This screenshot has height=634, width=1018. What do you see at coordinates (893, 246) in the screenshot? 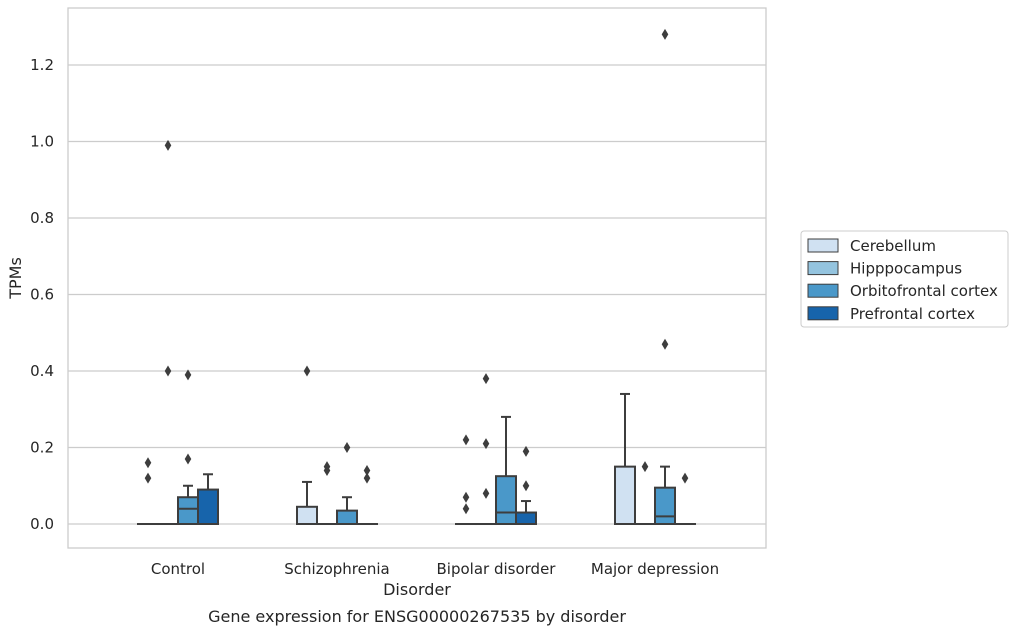
I see `legend-label: Cerebellum` at bounding box center [893, 246].